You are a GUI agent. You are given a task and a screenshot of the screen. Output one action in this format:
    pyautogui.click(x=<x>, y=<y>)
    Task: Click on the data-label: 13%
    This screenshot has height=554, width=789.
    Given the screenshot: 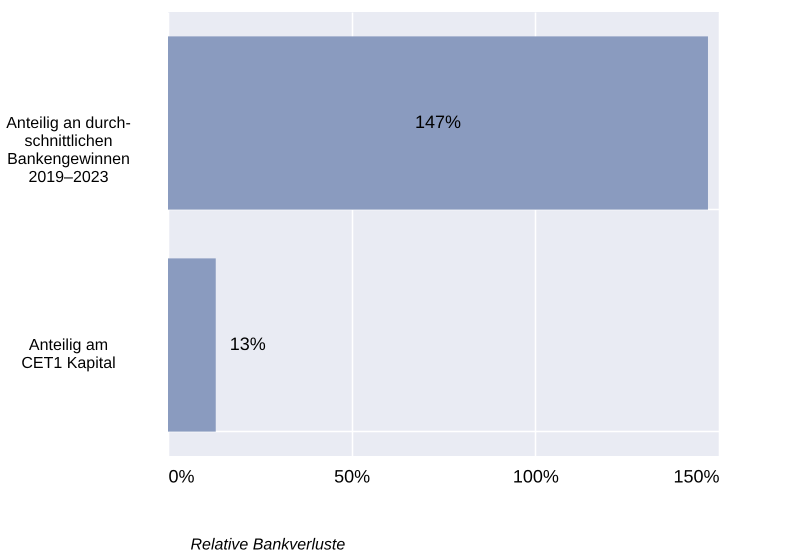 What is the action you would take?
    pyautogui.click(x=248, y=344)
    